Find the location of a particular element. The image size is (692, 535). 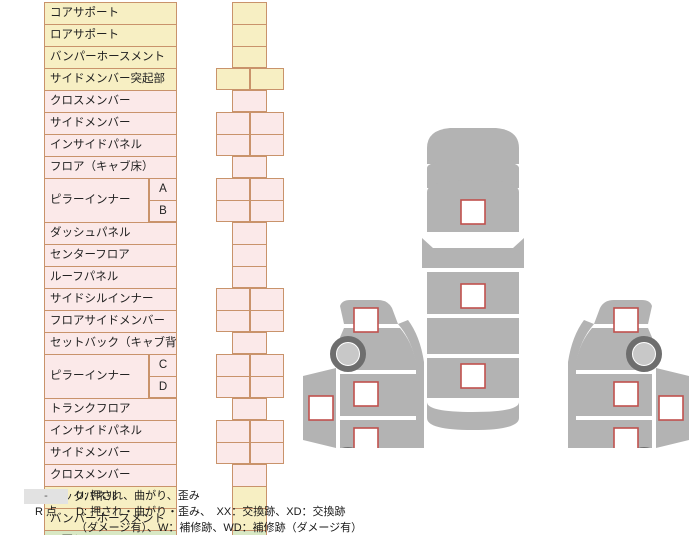

panel-name-cell: ロアサポート is located at coordinates (110, 35).